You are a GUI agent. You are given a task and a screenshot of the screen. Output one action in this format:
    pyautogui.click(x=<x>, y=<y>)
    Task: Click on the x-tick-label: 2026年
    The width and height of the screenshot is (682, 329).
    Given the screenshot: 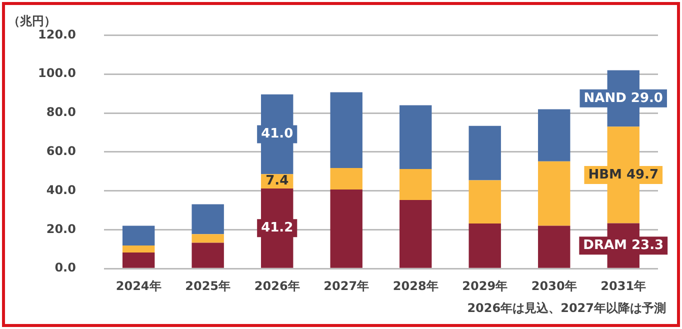 What is the action you would take?
    pyautogui.click(x=277, y=285)
    